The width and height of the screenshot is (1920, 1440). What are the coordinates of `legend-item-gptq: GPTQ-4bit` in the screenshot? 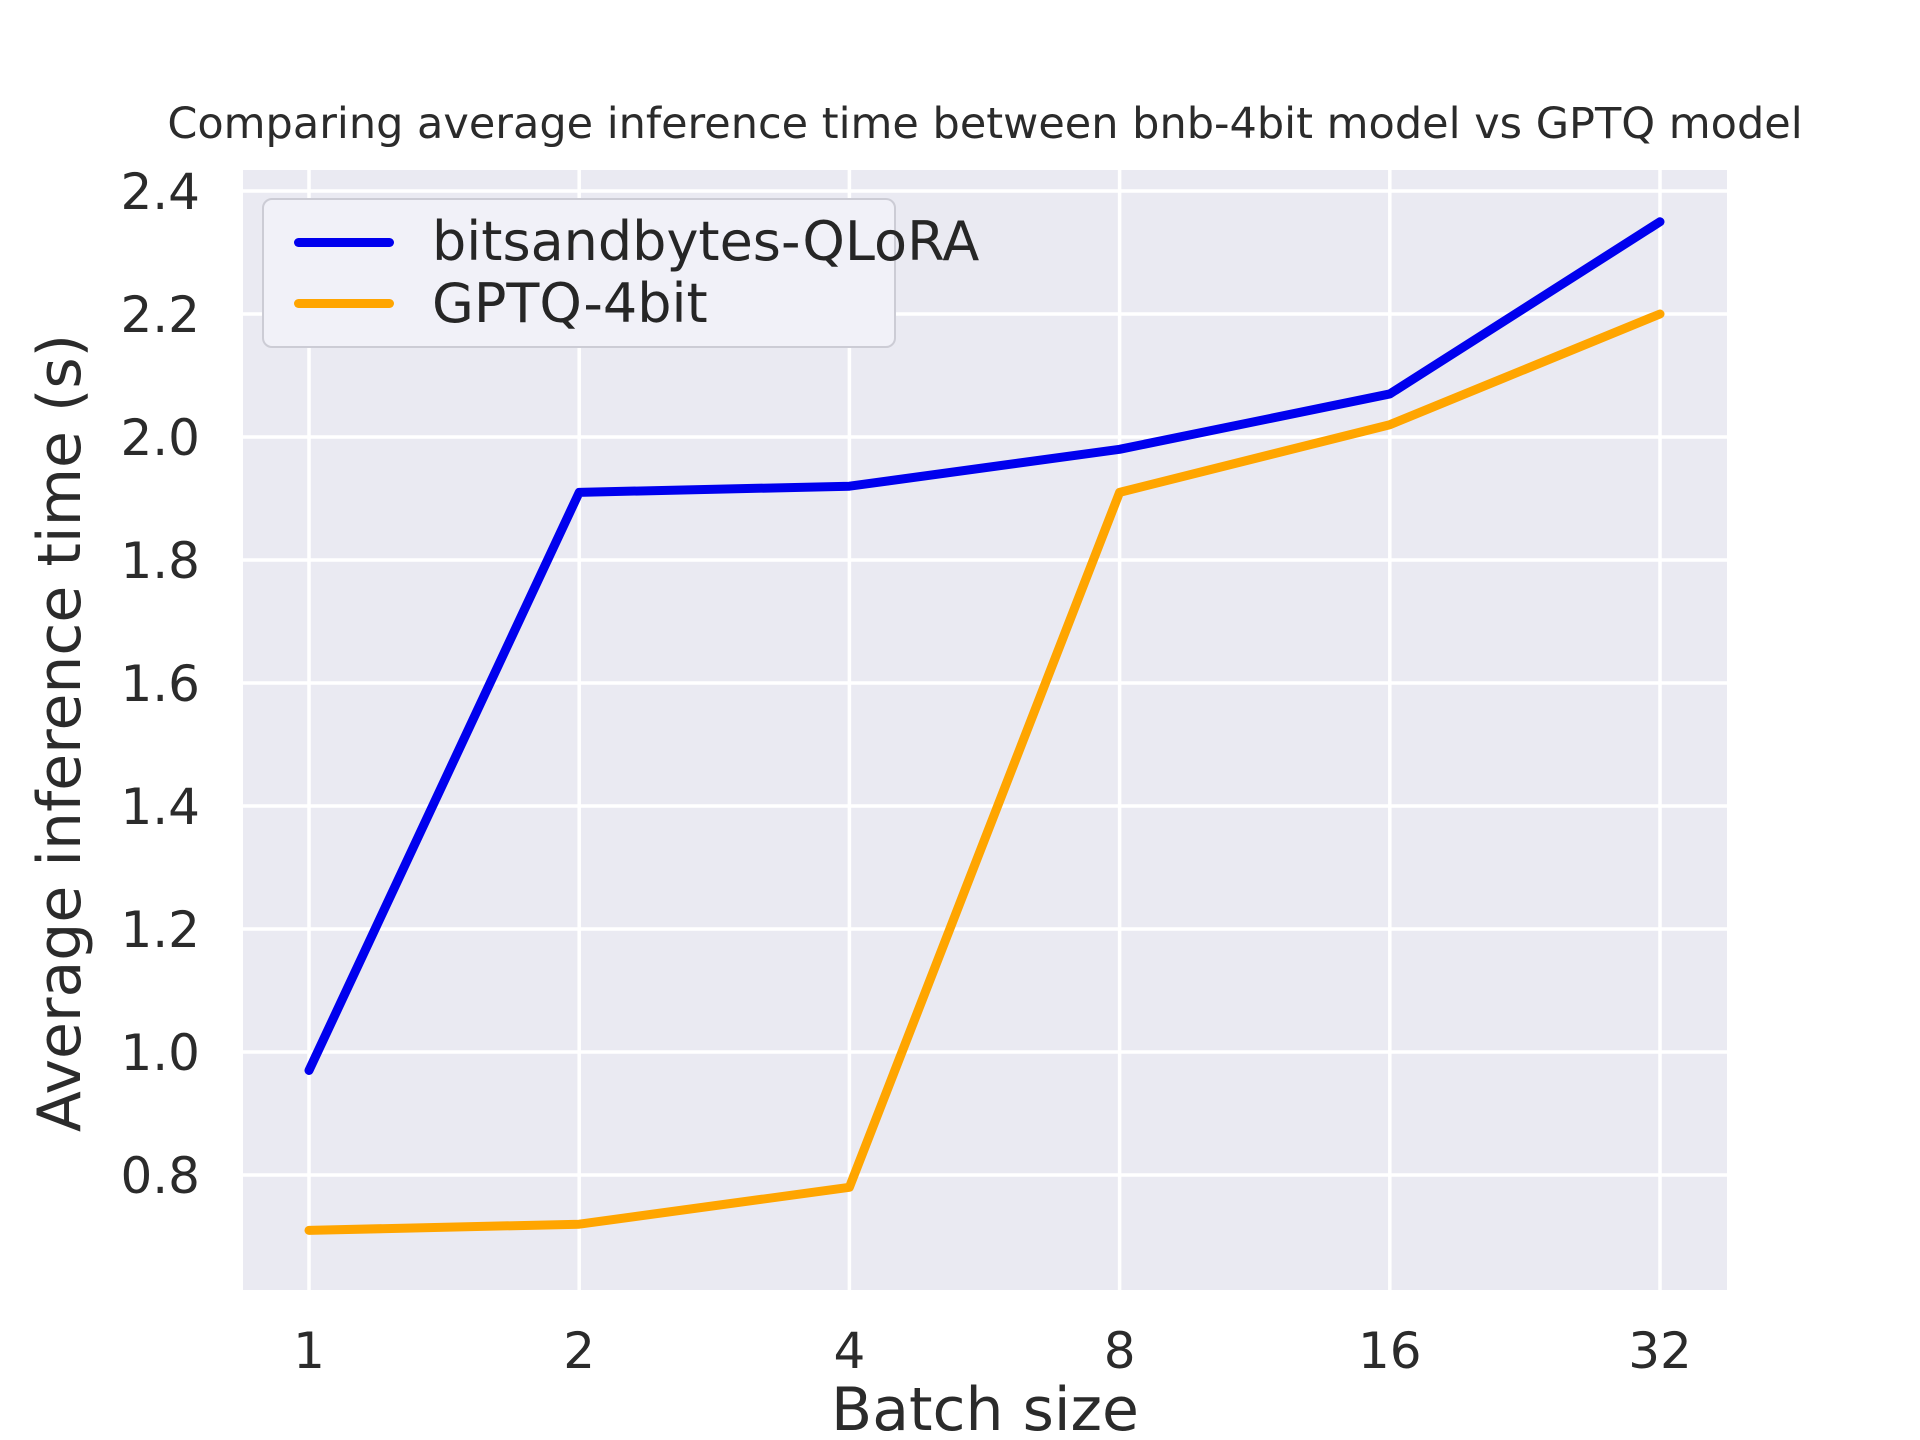 It's located at (579, 303).